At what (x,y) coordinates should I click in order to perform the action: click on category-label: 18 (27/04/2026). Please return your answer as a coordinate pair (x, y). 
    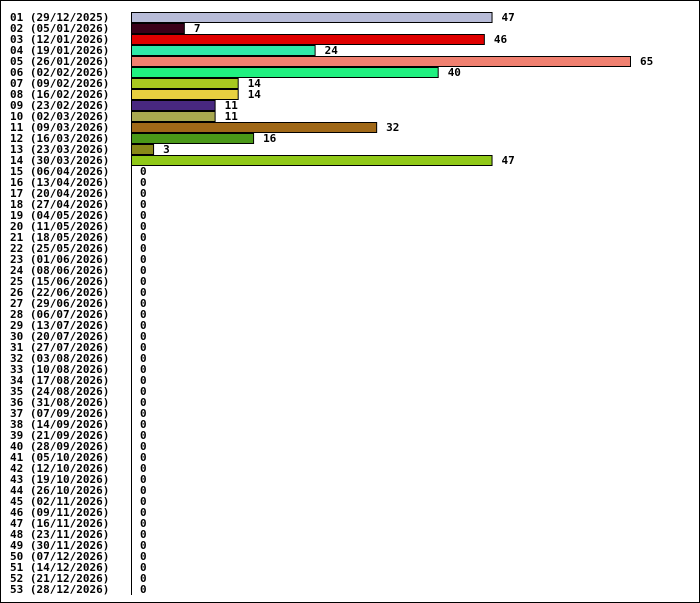
    Looking at the image, I should click on (59, 204).